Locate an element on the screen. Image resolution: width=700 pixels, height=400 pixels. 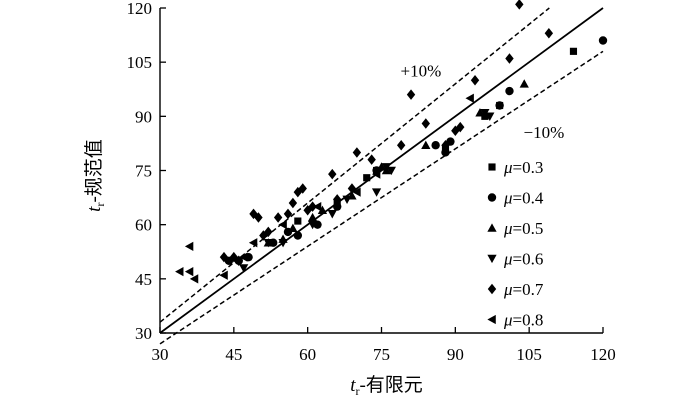
legend-marker-square is located at coordinates (492, 167).